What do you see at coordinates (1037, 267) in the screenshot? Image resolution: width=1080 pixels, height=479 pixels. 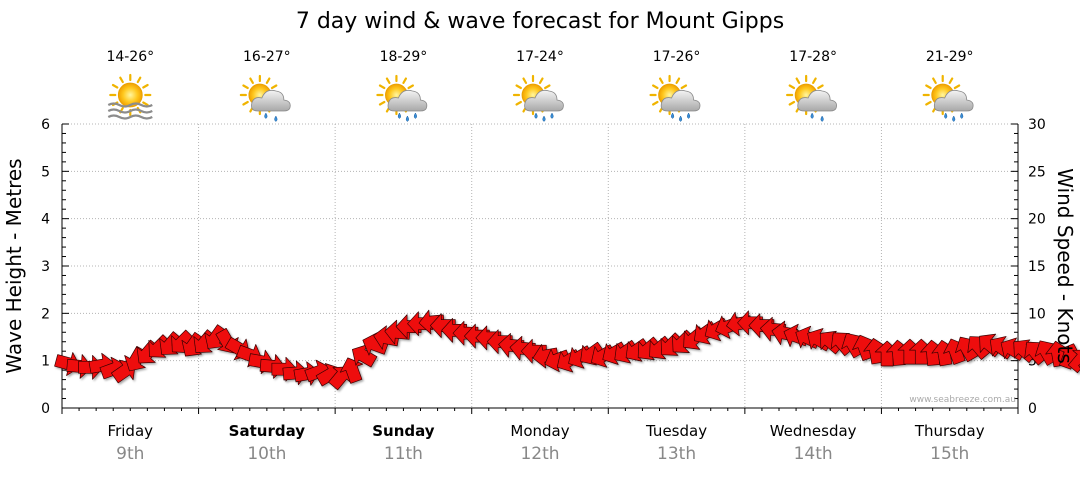 I see `y-right-tick-label: 15` at bounding box center [1037, 267].